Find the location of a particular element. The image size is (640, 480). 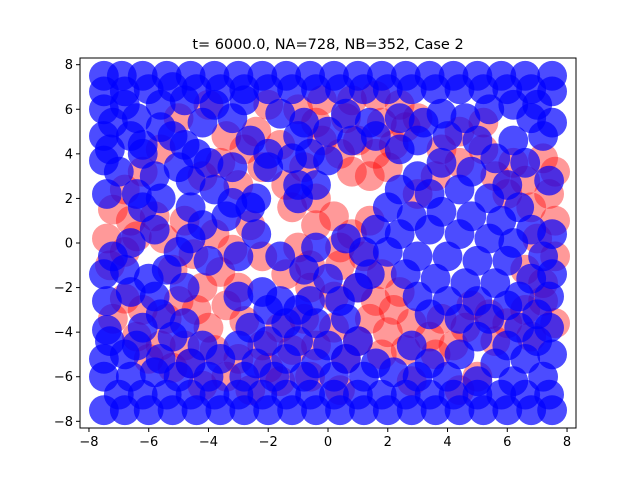

x-axis: −8 −6 −4 −2 0 2 4 6 8 is located at coordinates (325, 439).